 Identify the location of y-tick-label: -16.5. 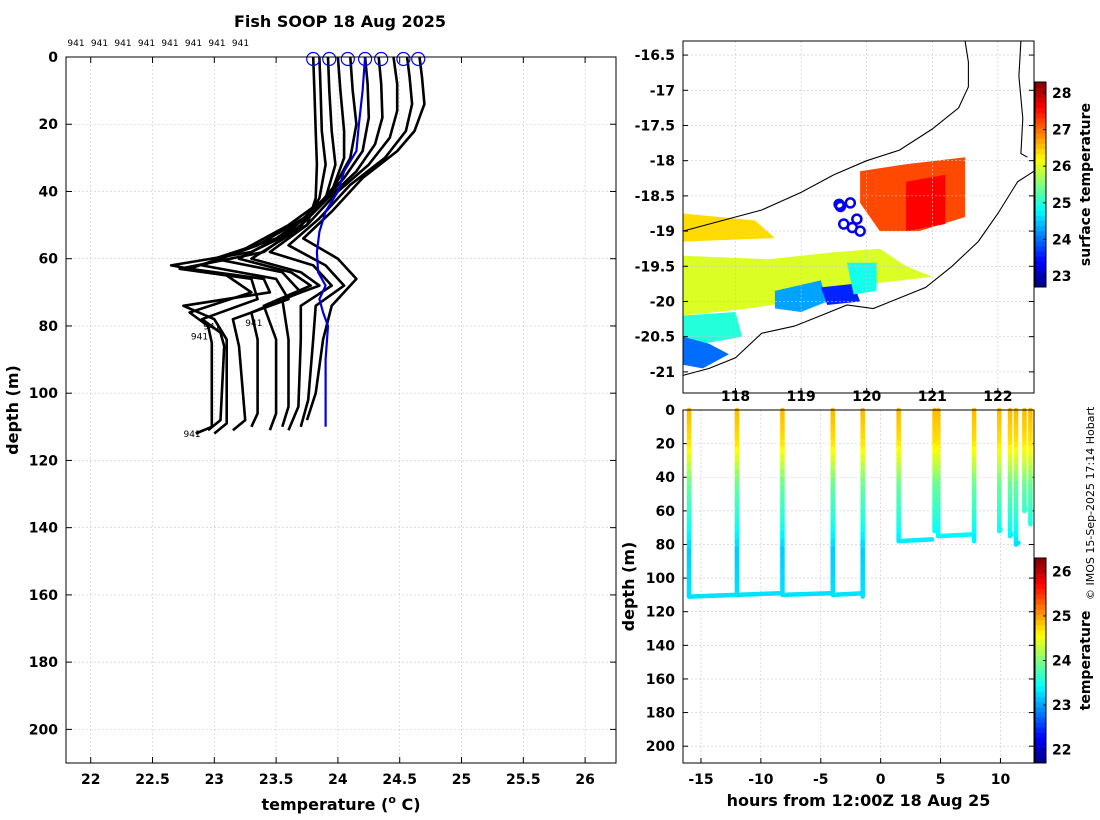
(655, 56).